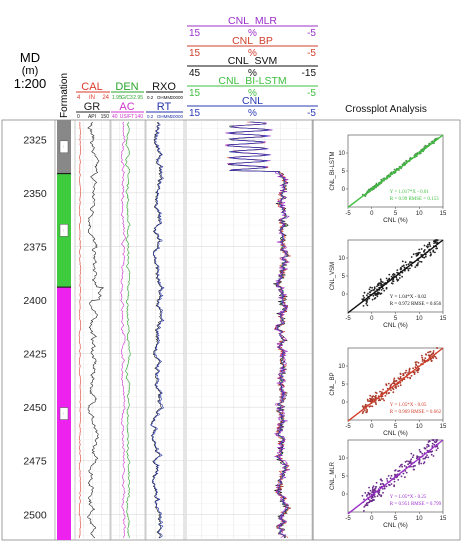  Describe the element at coordinates (64, 413) in the screenshot. I see `formation-marker` at that location.